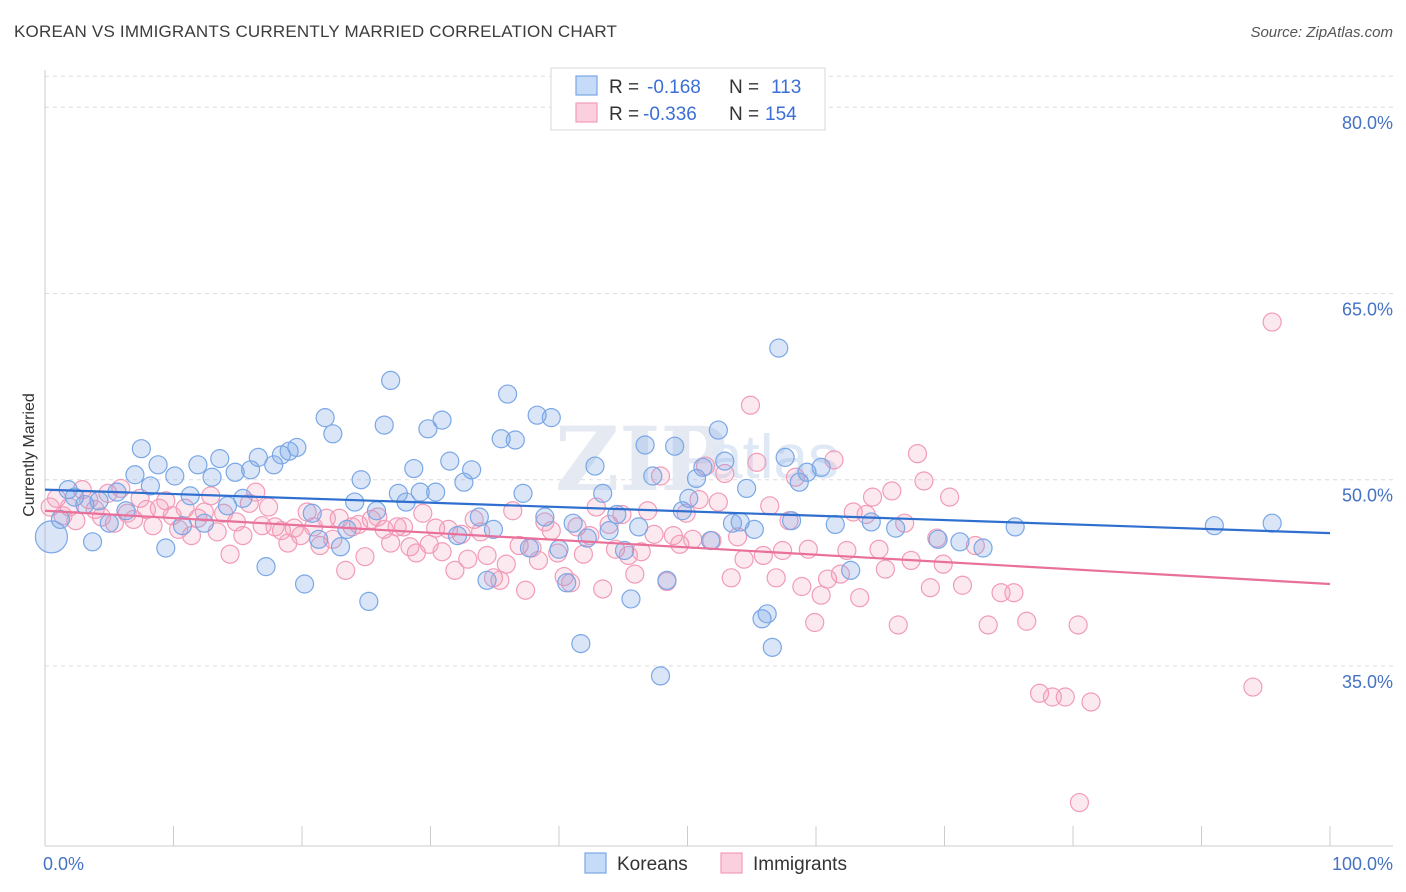 The image size is (1406, 892). What do you see at coordinates (29, 455) in the screenshot?
I see `y-axis-label: Currently Married` at bounding box center [29, 455].